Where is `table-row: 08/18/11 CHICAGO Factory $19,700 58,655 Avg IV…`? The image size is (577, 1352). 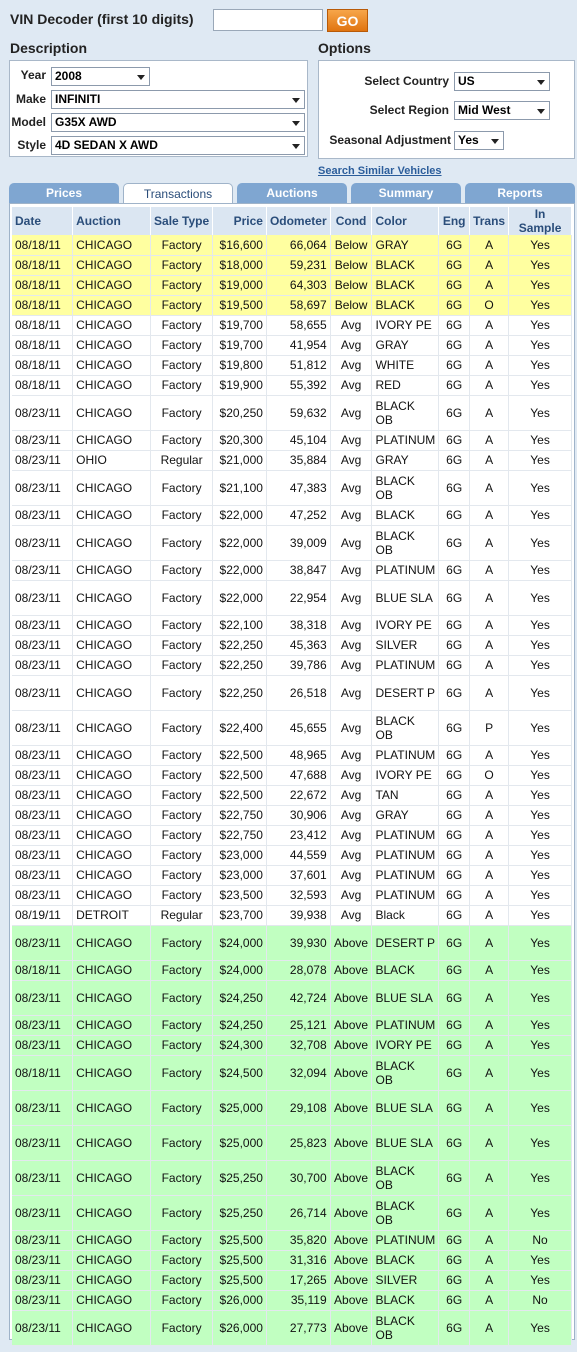
table-row: 08/18/11 CHICAGO Factory $19,700 58,655 Avg IV… is located at coordinates (292, 325).